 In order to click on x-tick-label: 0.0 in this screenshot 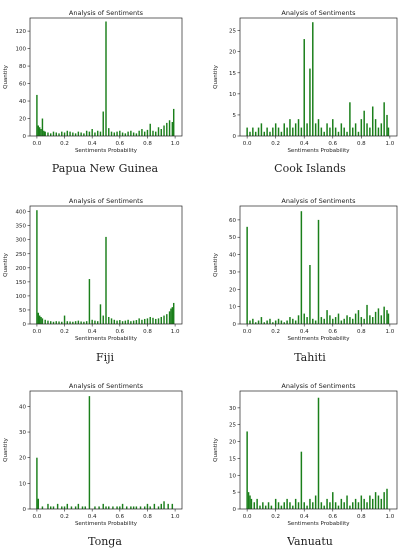, I will do `click(37, 144)`.